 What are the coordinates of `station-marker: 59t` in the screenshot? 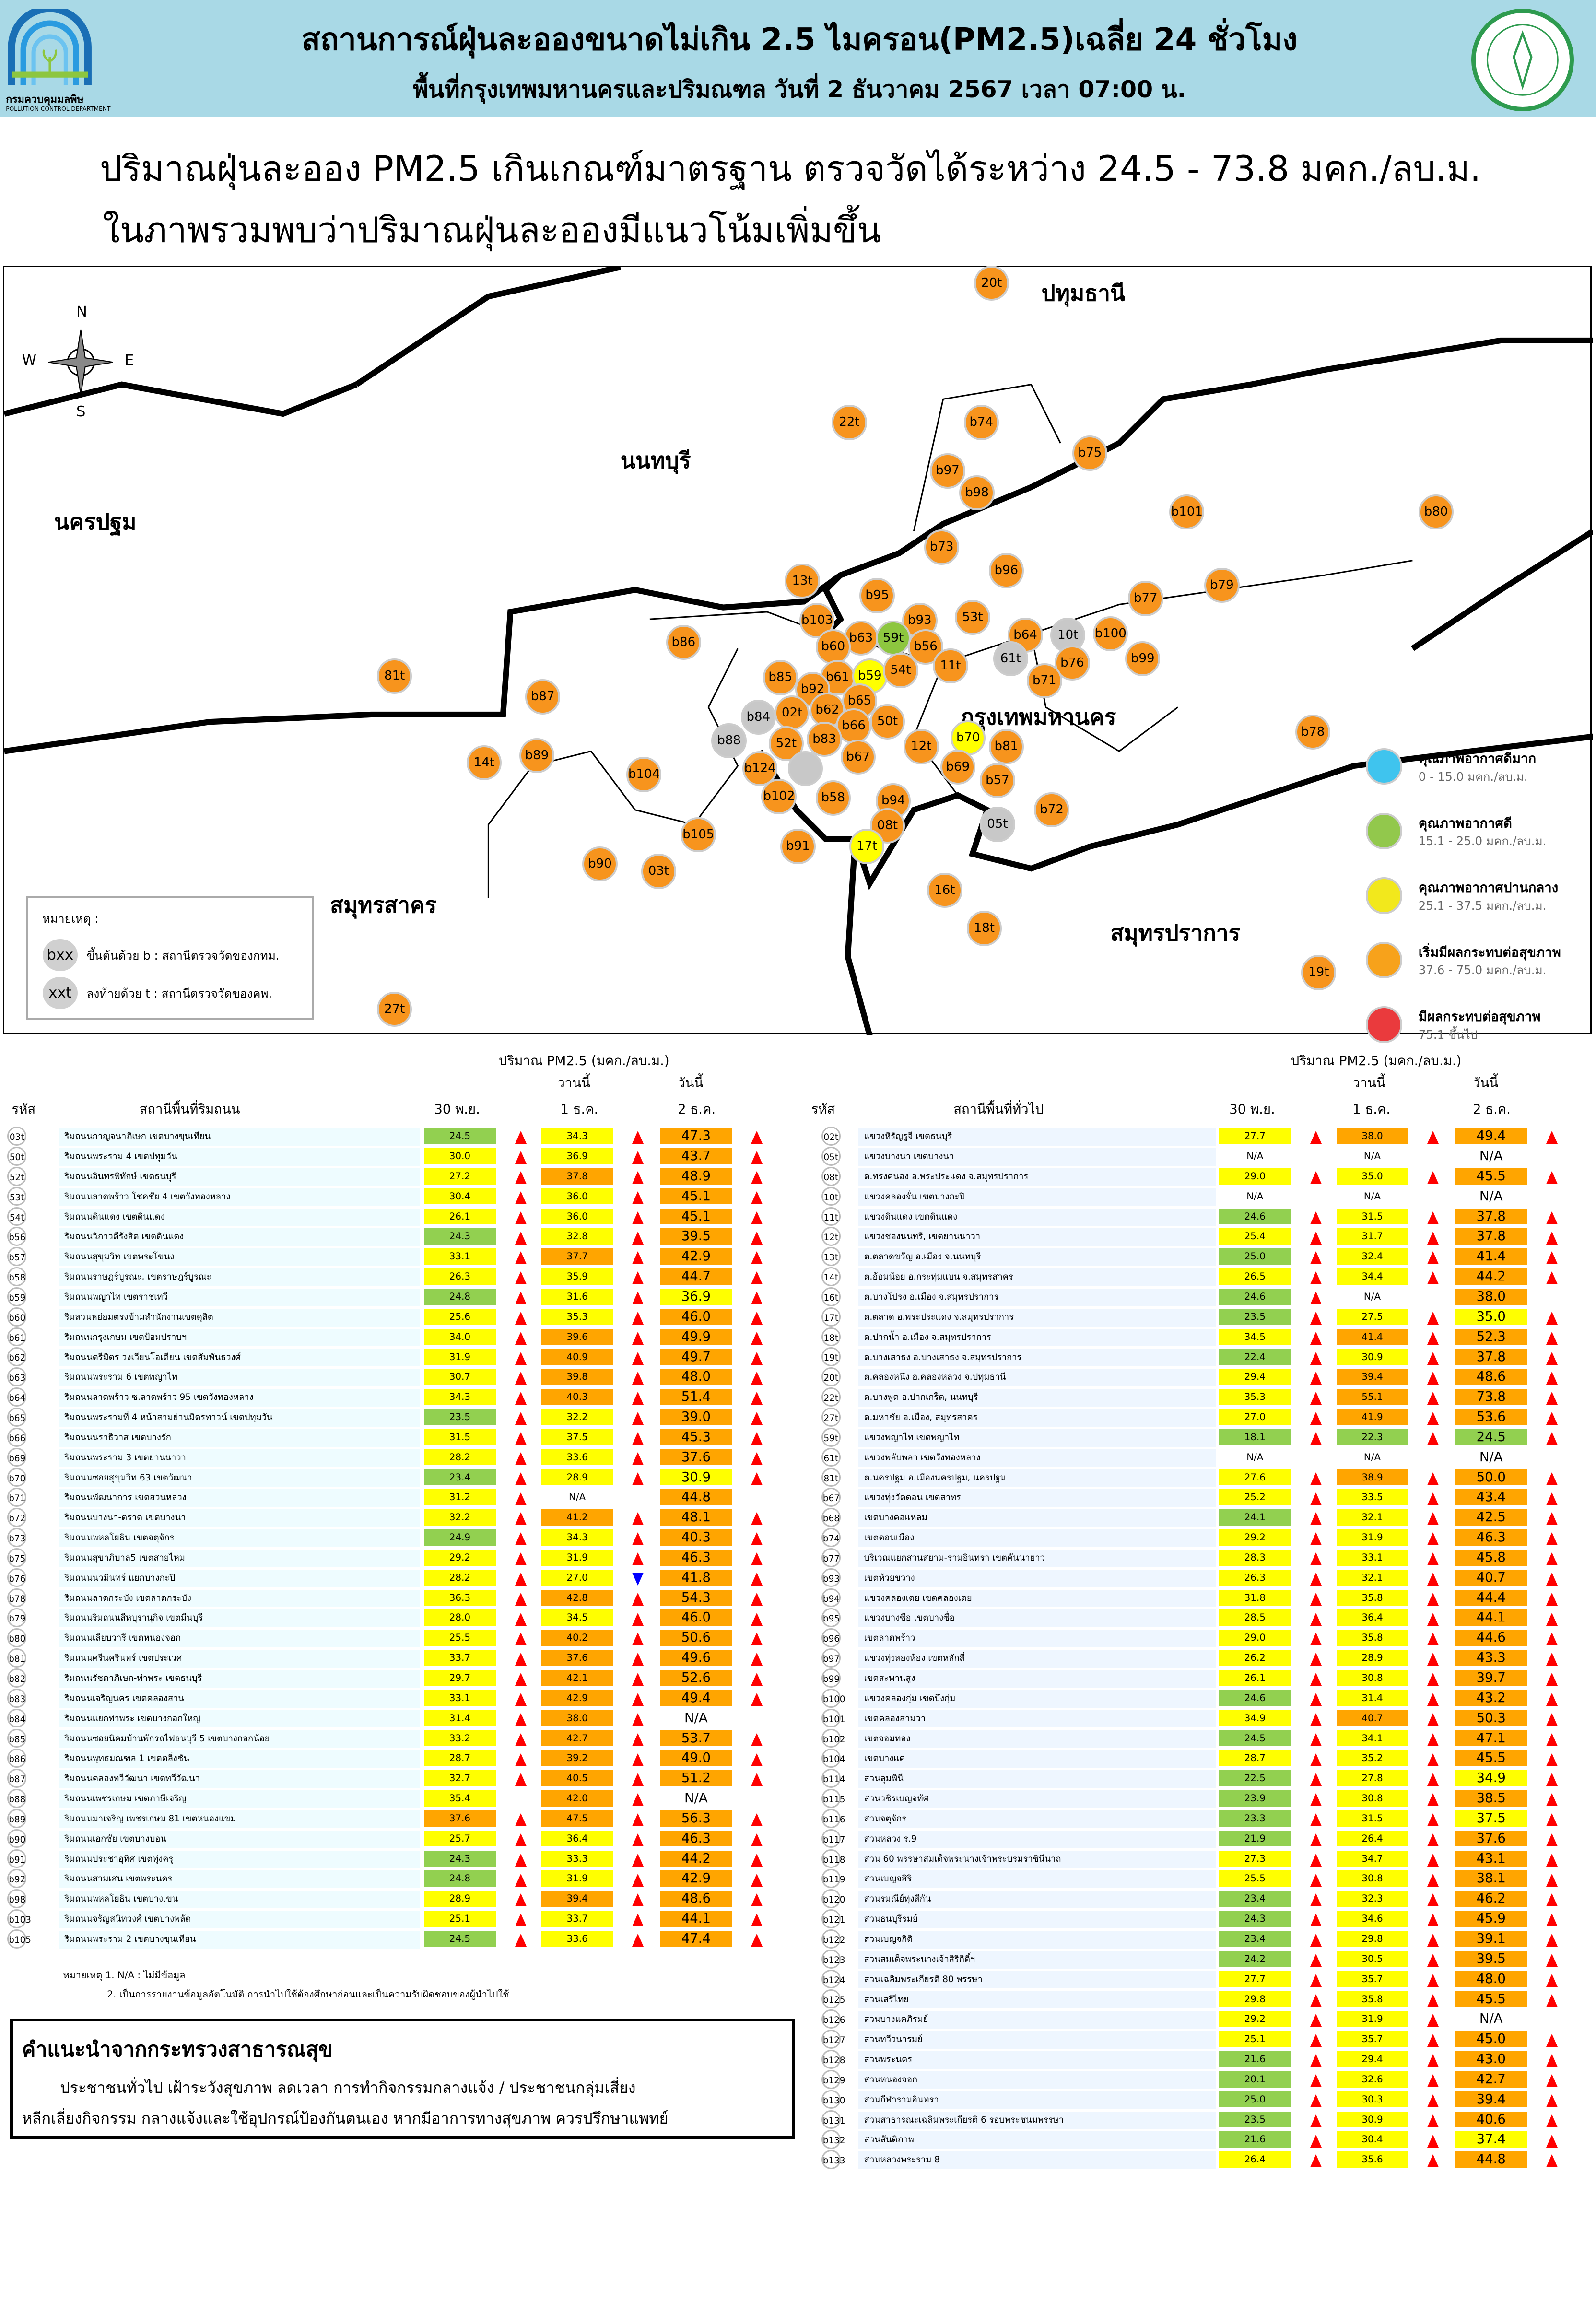 It's located at (893, 638).